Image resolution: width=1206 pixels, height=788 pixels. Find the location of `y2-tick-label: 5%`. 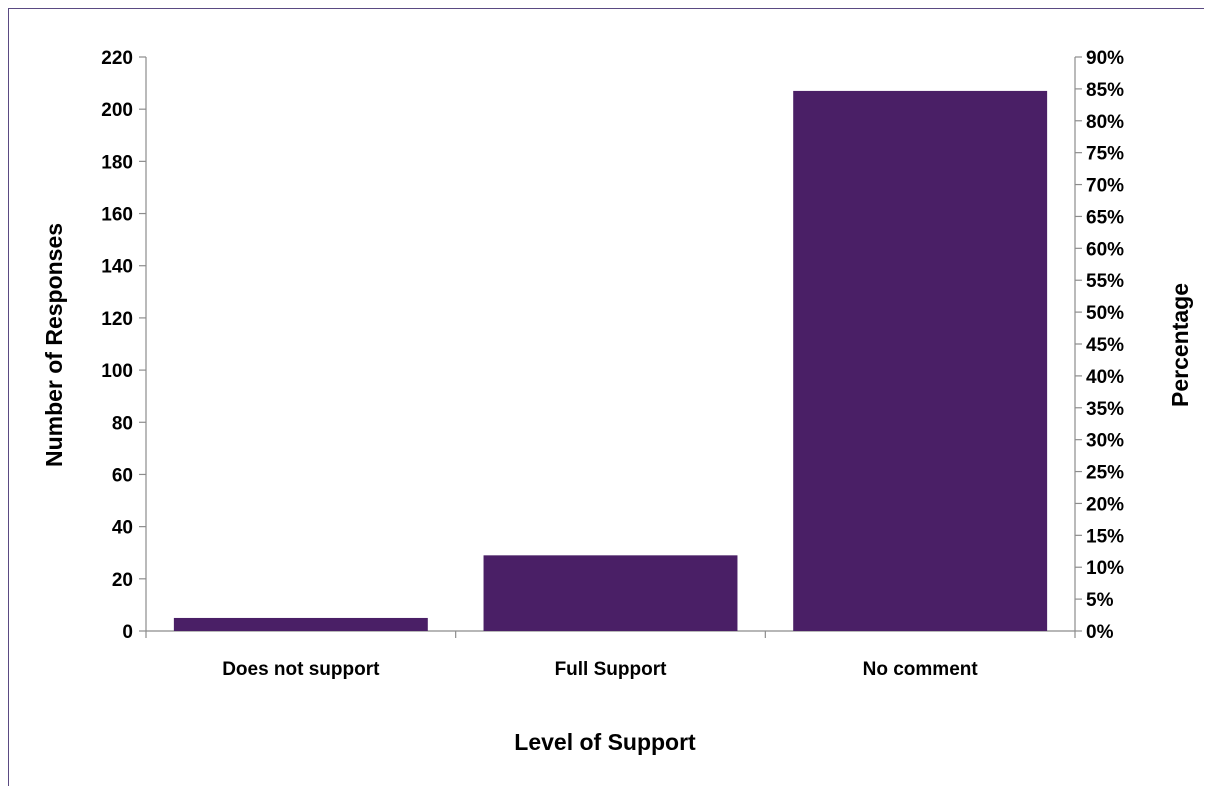

y2-tick-label: 5% is located at coordinates (1100, 600).